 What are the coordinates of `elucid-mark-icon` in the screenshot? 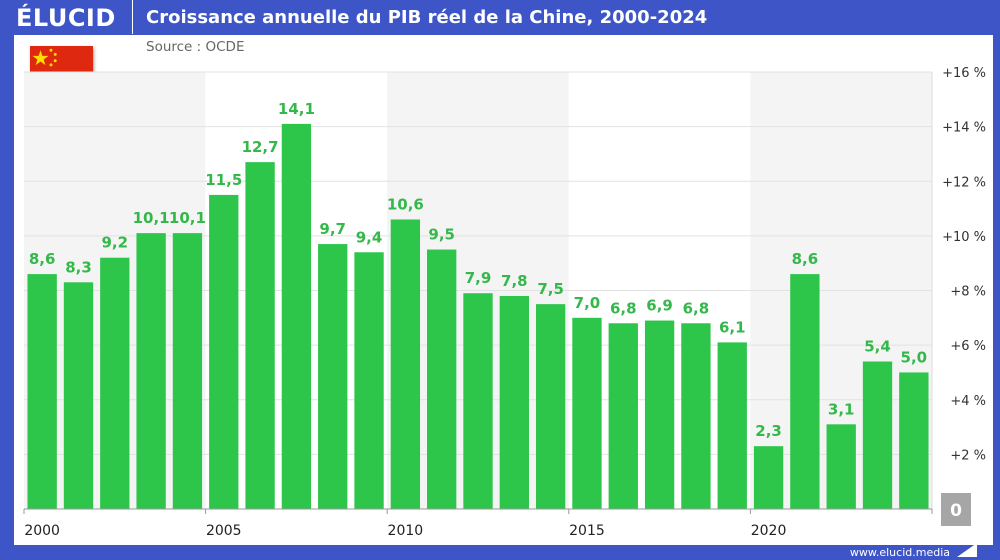 It's located at (967, 550).